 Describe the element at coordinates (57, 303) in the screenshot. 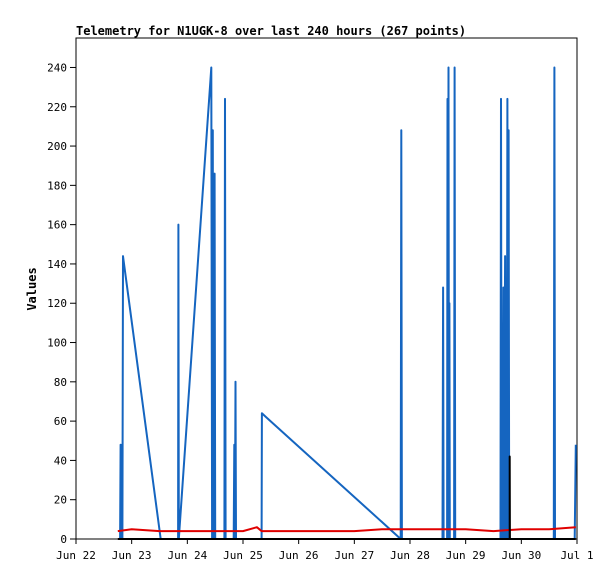

I see `y-tick-label: 120` at that location.